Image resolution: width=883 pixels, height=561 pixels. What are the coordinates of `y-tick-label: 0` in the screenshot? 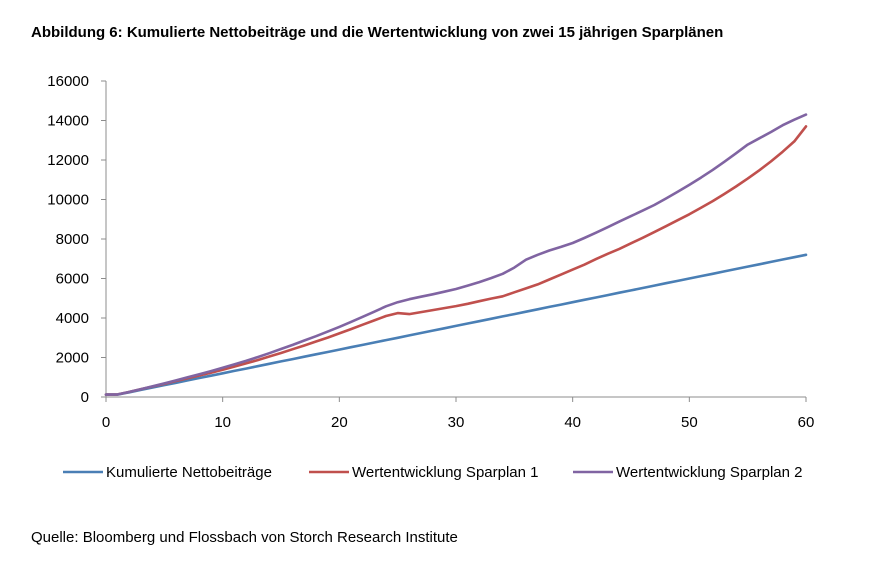 It's located at (85, 397).